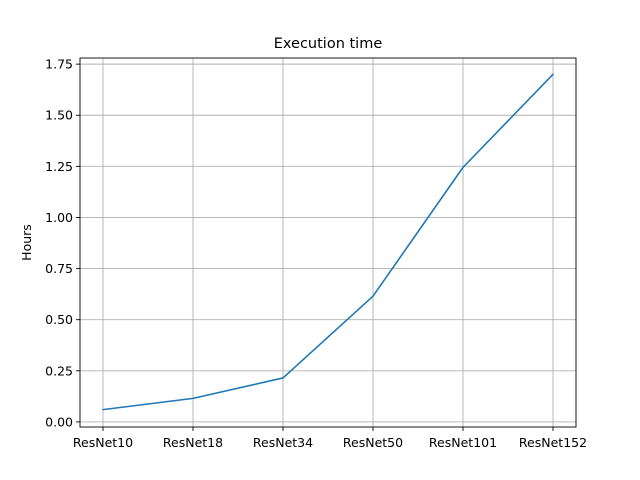  I want to click on x-tick-label: ResNet152, so click(553, 442).